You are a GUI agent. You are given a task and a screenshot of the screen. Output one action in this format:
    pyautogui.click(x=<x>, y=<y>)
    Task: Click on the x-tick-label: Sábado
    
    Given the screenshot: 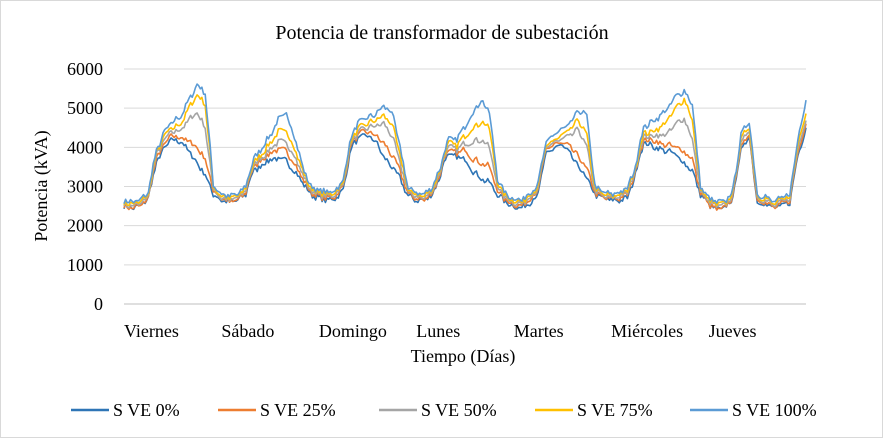 What is the action you would take?
    pyautogui.click(x=247, y=331)
    